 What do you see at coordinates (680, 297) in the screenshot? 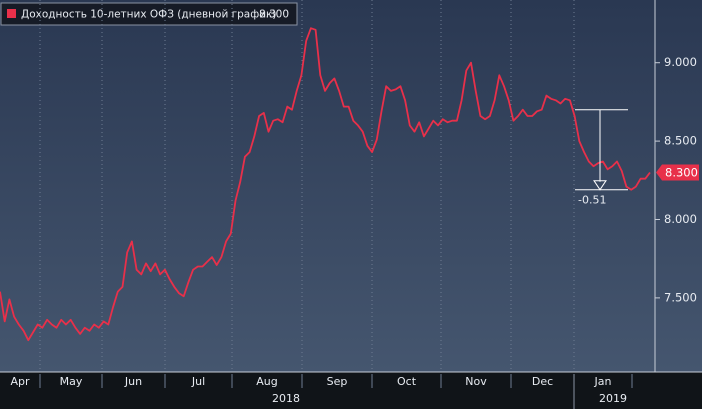
I see `y-tick-label: 7.500` at bounding box center [680, 297].